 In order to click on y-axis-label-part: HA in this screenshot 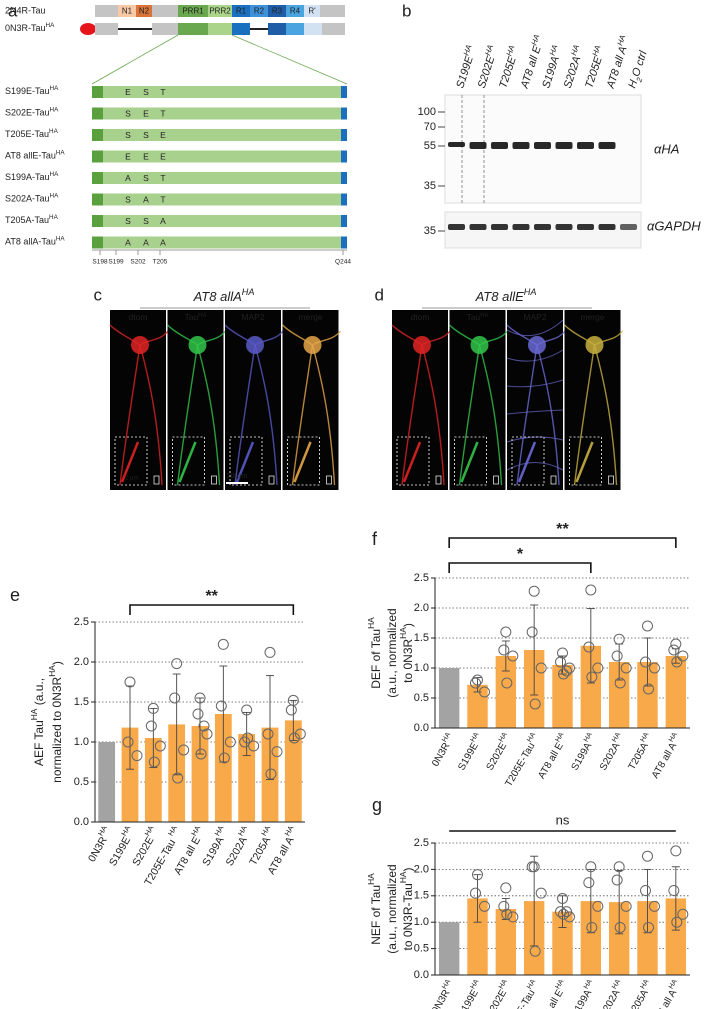, I will do `click(403, 633)`.